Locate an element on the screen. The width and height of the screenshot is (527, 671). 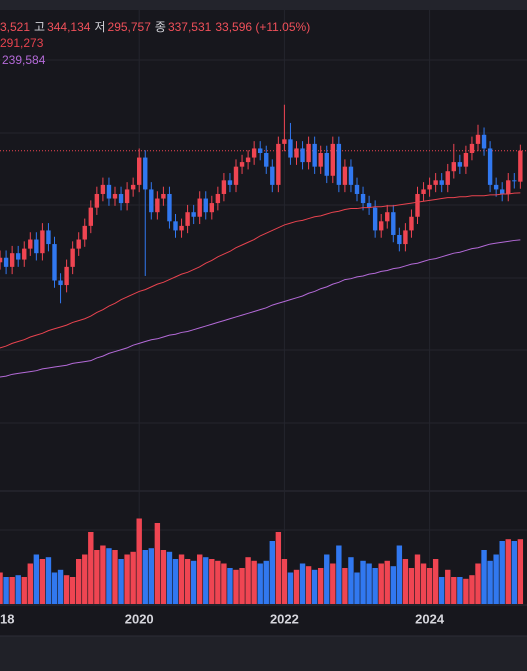
high-value: 344,134 is located at coordinates (69, 27).